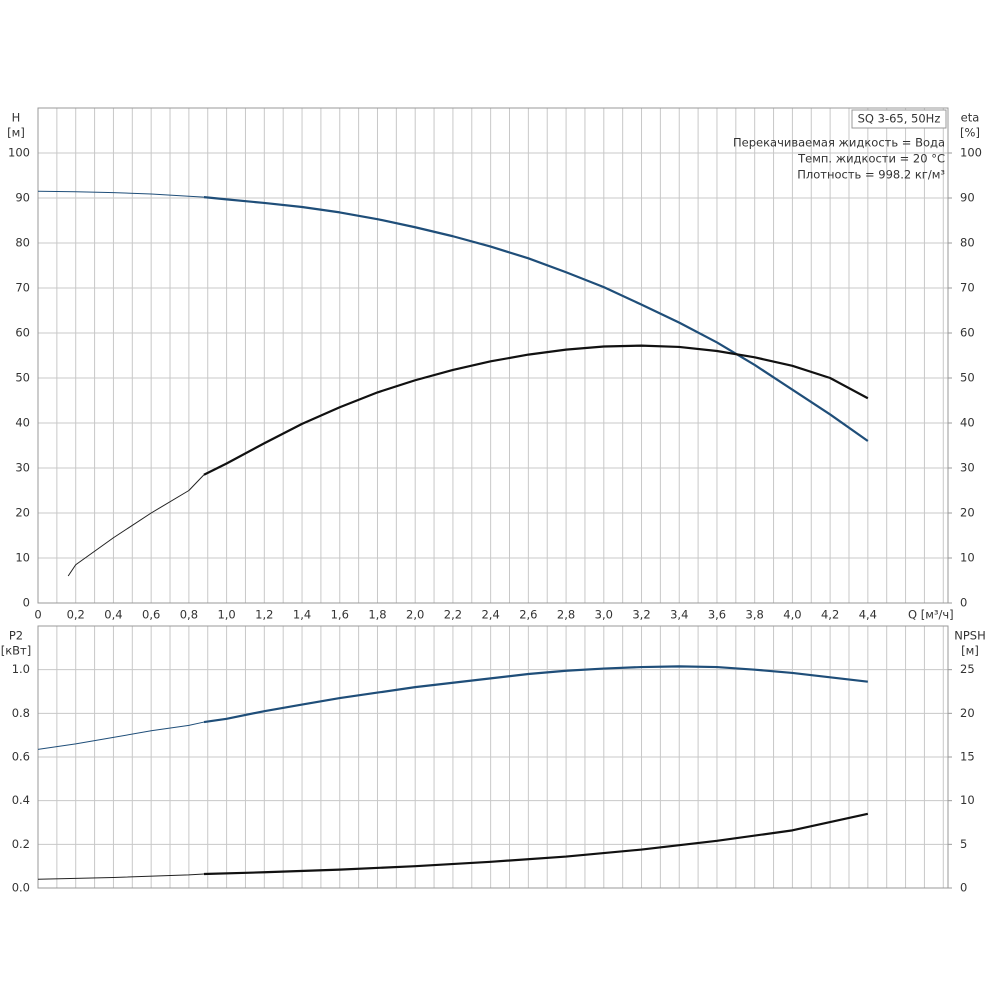 This screenshot has width=1000, height=1004. What do you see at coordinates (967, 669) in the screenshot?
I see `y2-tick-label: 25` at bounding box center [967, 669].